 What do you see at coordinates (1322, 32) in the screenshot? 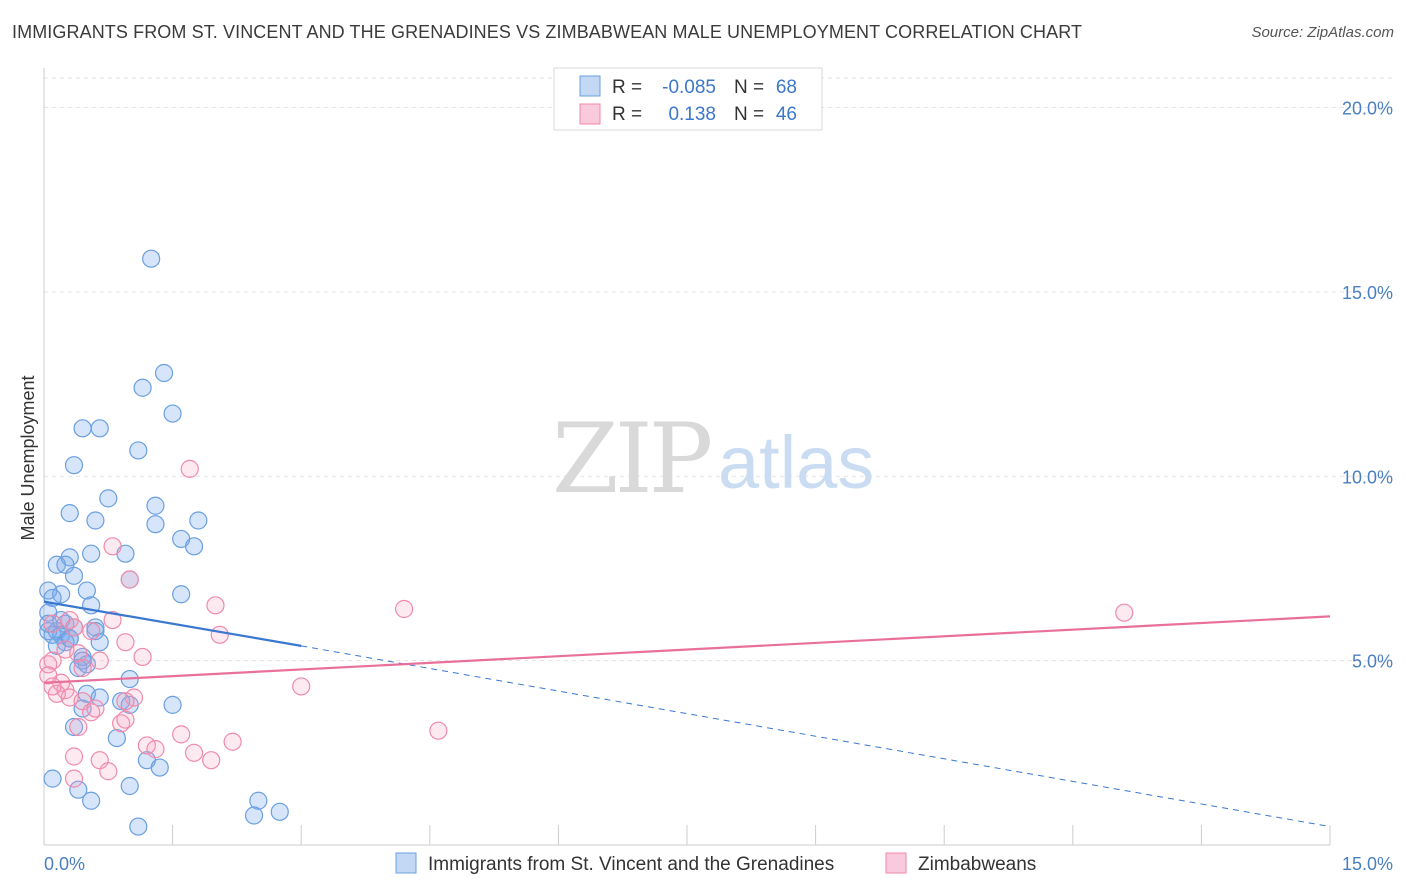
I see `source-label: Source: ZipAtlas.com` at bounding box center [1322, 32].